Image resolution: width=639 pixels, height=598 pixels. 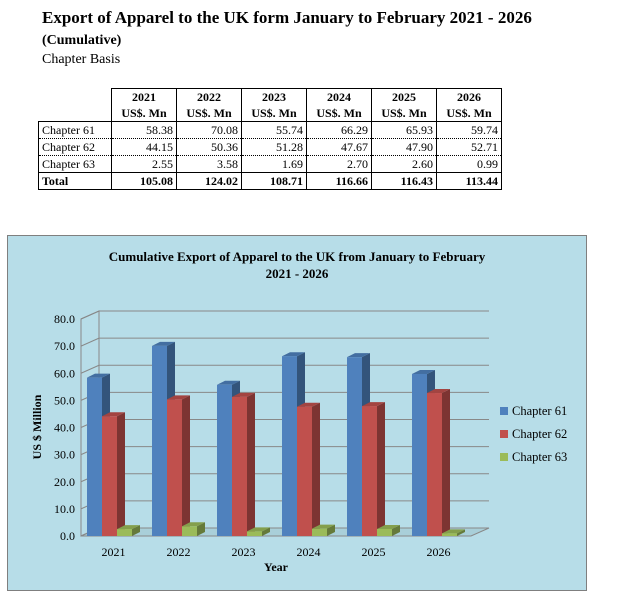 What do you see at coordinates (384, 532) in the screenshot?
I see `bar-chapter-63-2025` at bounding box center [384, 532].